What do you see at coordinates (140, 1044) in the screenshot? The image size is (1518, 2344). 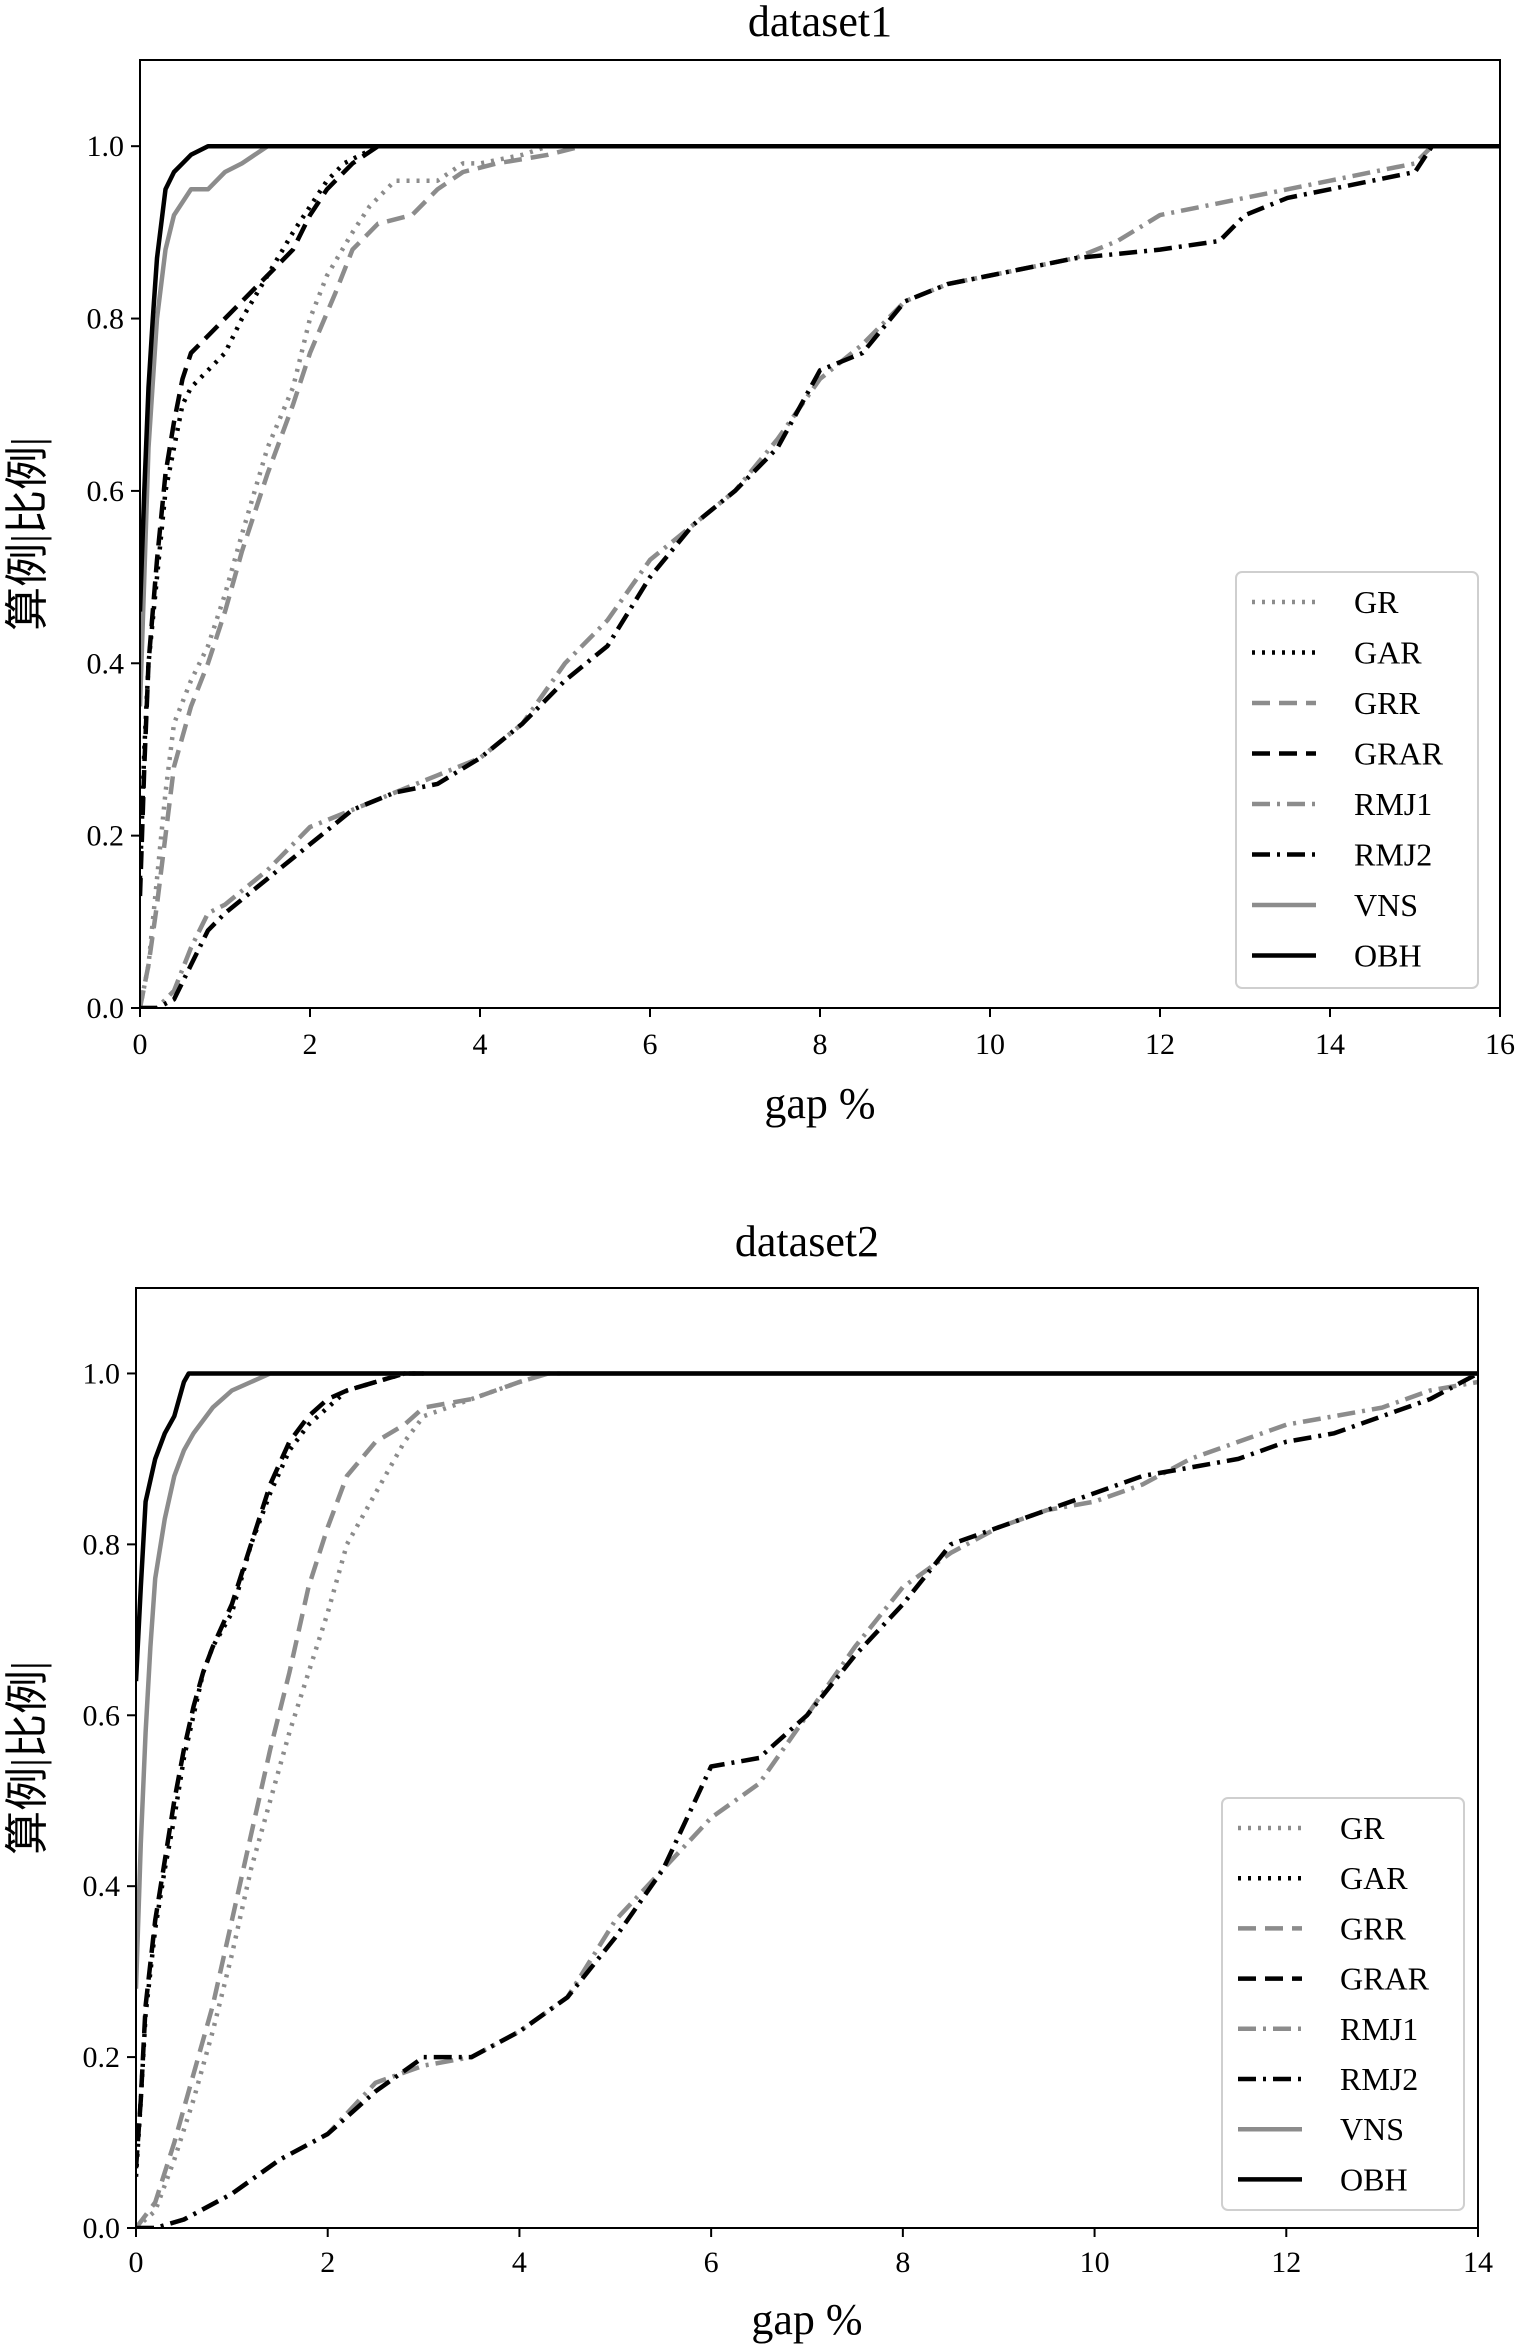 I see `chart1-x-tick-label: 0` at bounding box center [140, 1044].